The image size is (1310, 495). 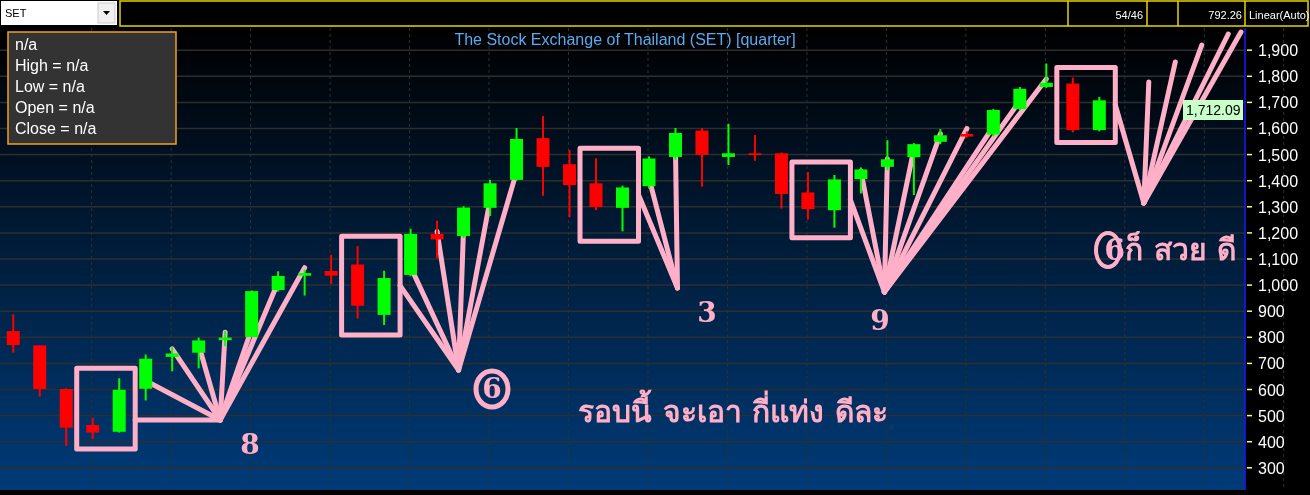 What do you see at coordinates (1271, 390) in the screenshot?
I see `y-tick-label: 600` at bounding box center [1271, 390].